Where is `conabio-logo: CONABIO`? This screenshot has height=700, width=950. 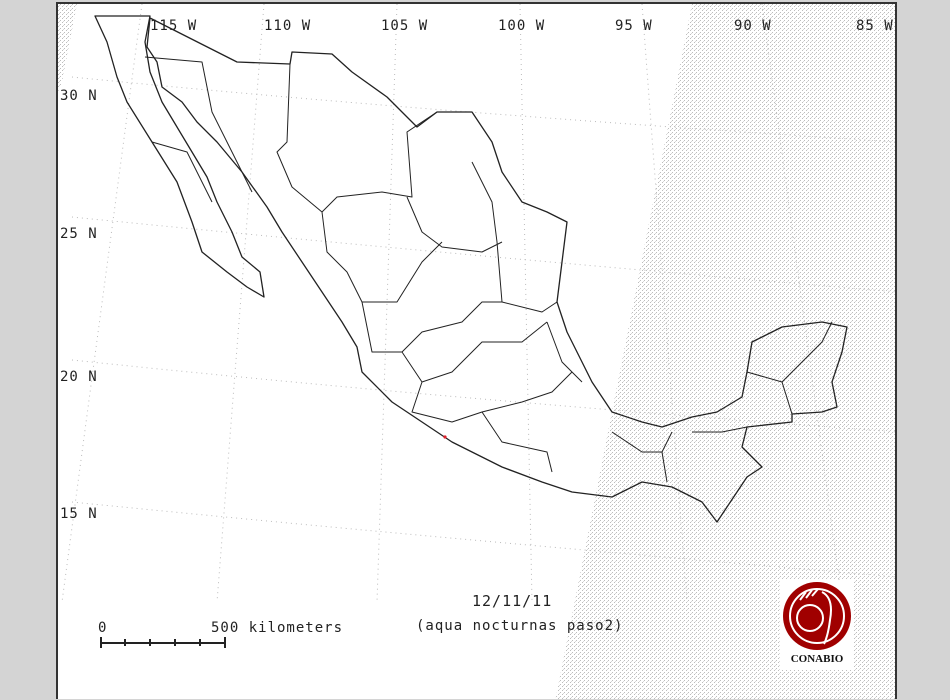 conabio-logo: CONABIO is located at coordinates (817, 625).